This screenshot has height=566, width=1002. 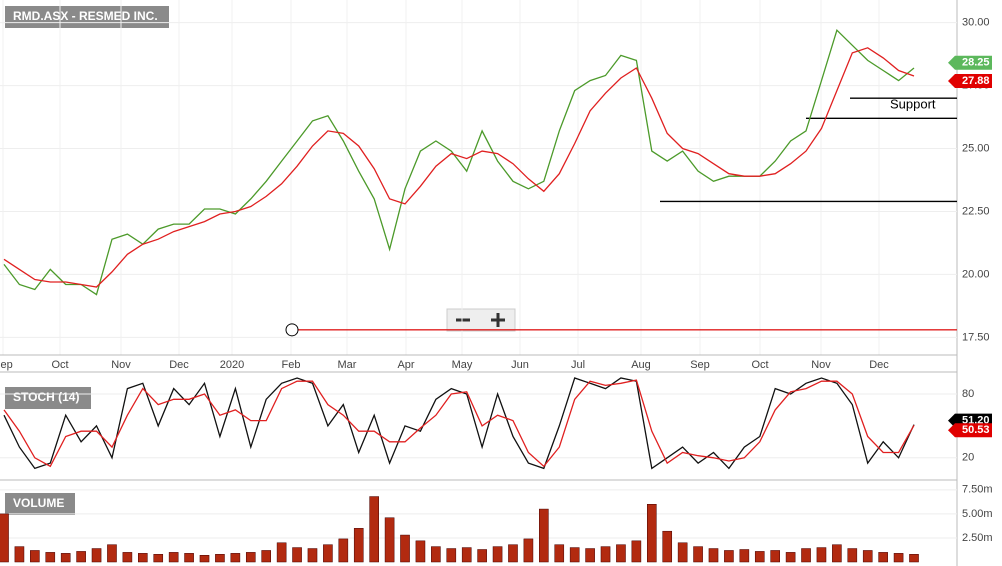 I want to click on y-tick-label: 20.00, so click(x=976, y=274).